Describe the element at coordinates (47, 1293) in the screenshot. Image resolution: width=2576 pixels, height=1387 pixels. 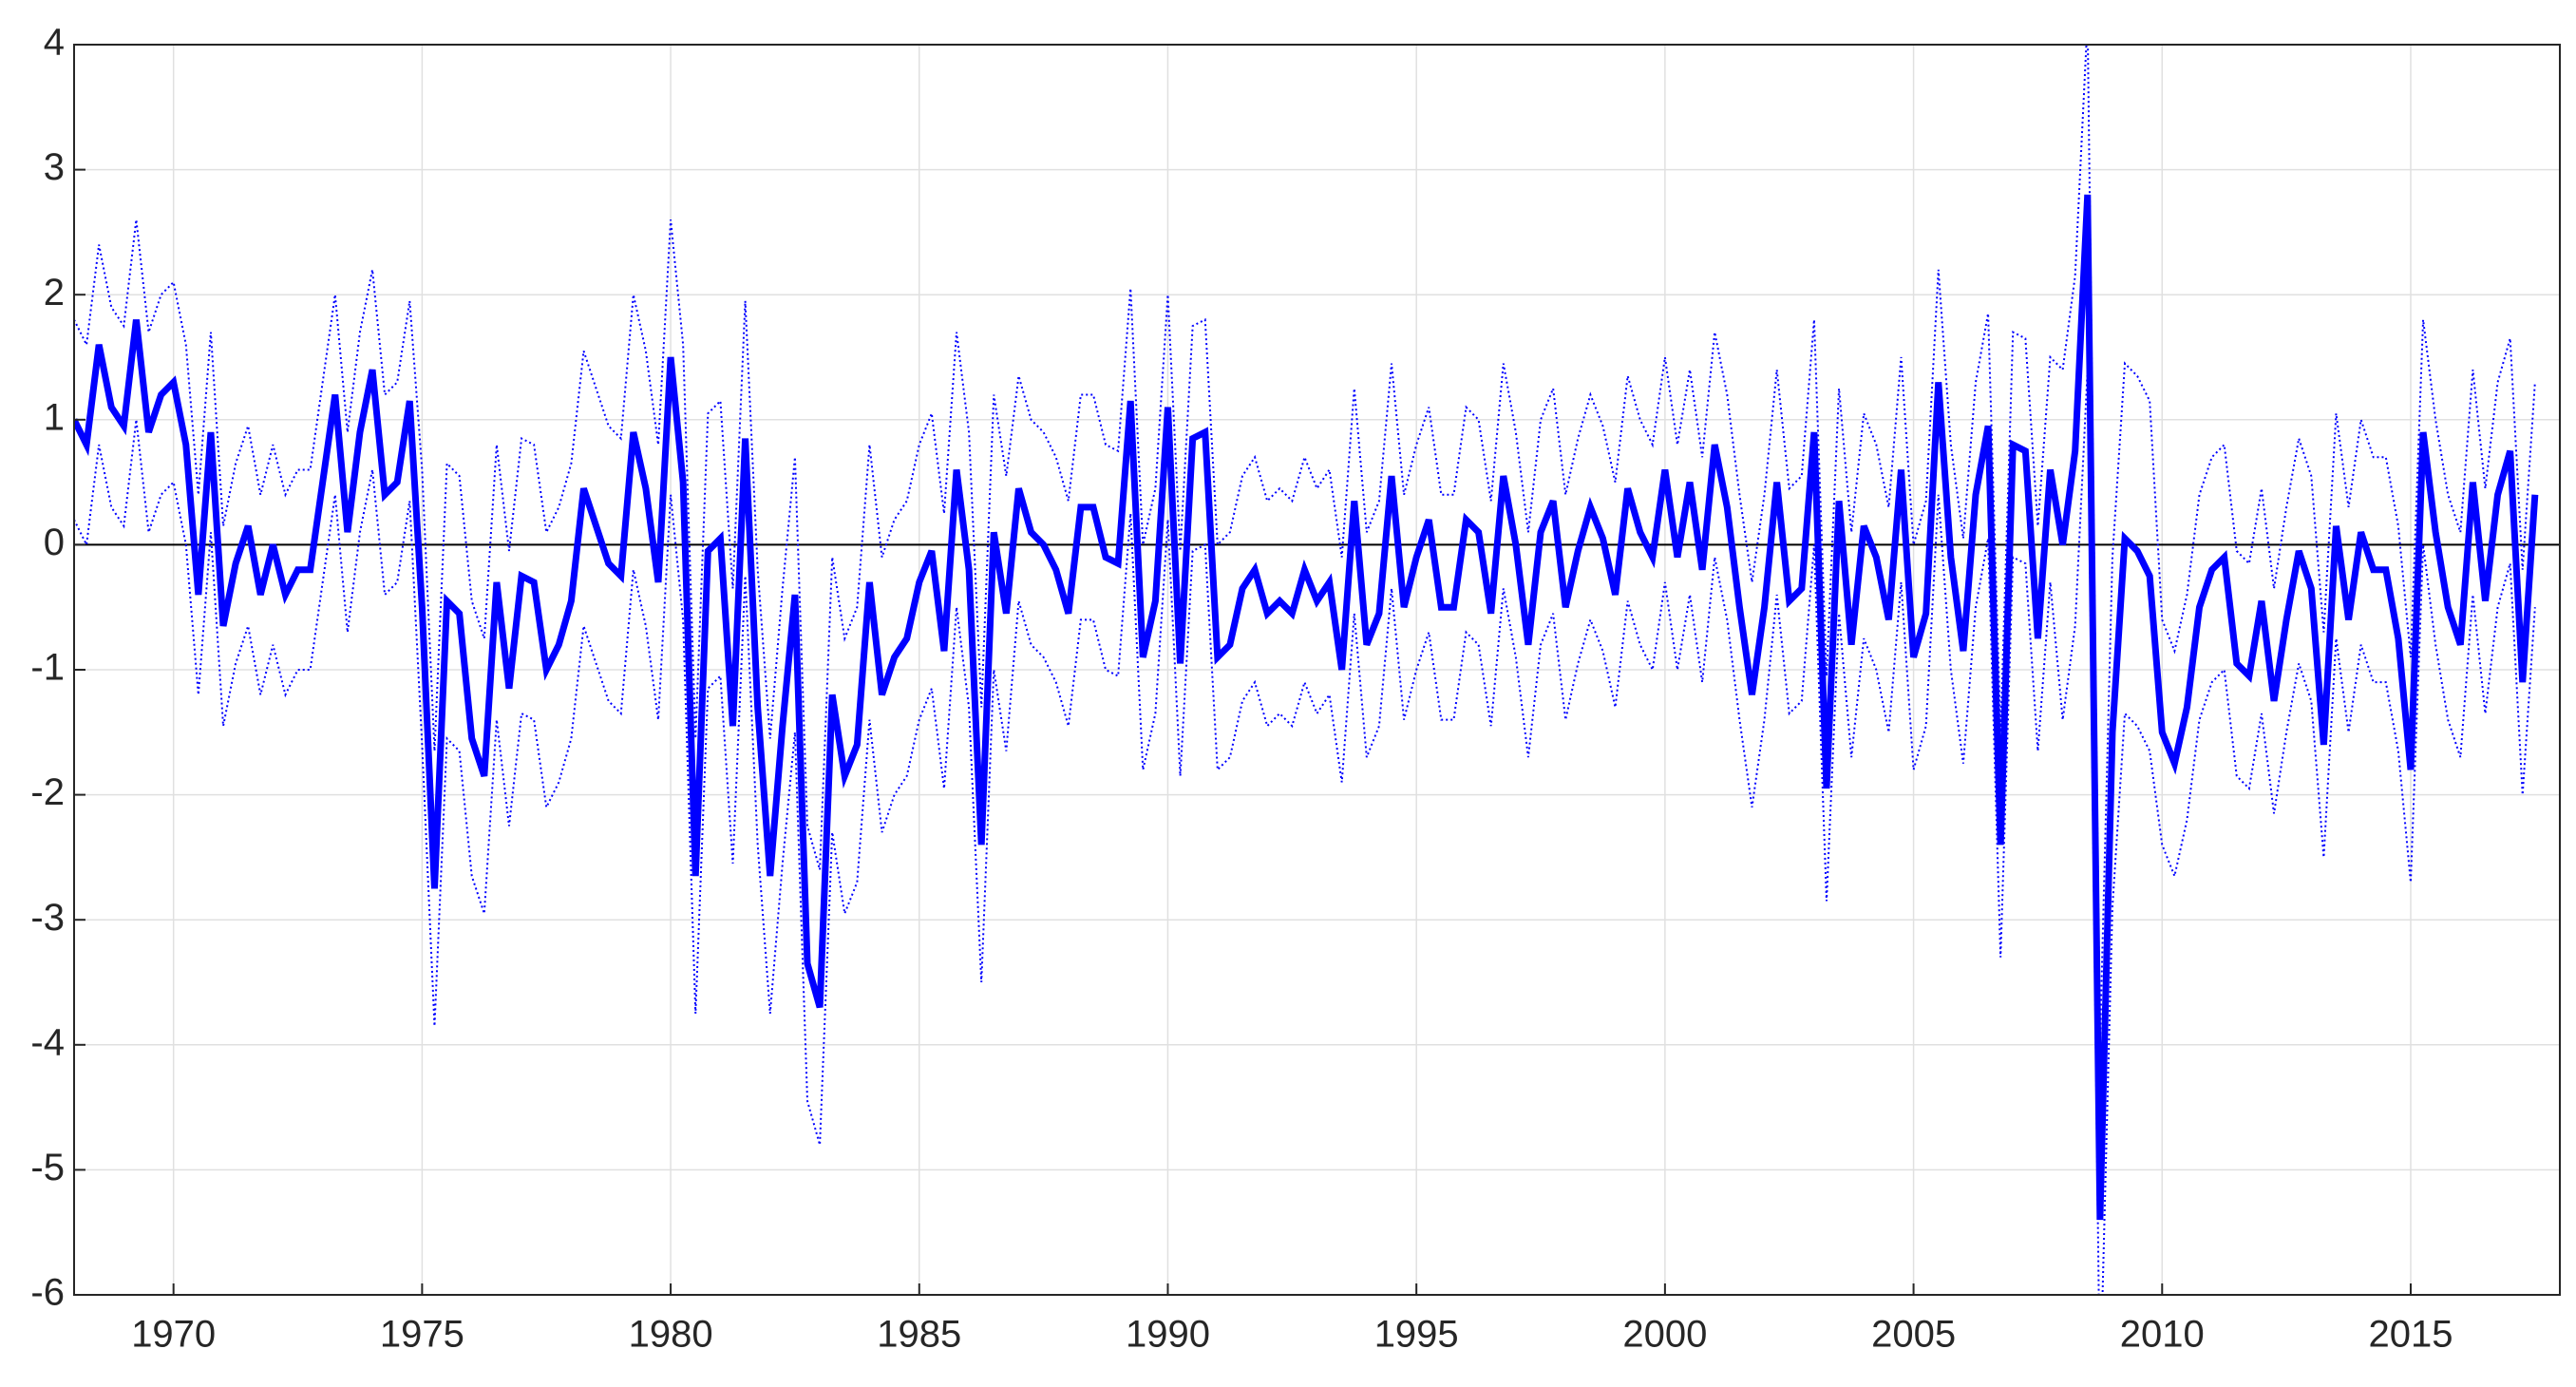
I see `y-tick-label: -6` at that location.